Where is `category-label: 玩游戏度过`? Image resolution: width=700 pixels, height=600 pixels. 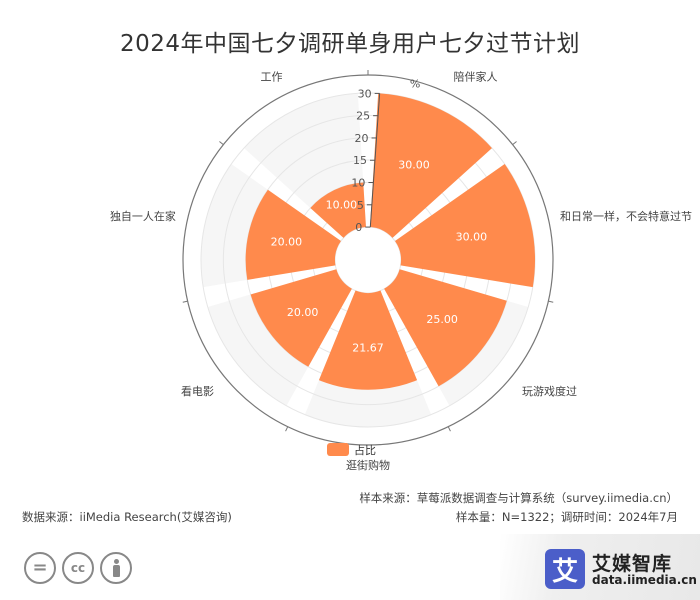
category-label: 玩游戏度过 is located at coordinates (549, 391).